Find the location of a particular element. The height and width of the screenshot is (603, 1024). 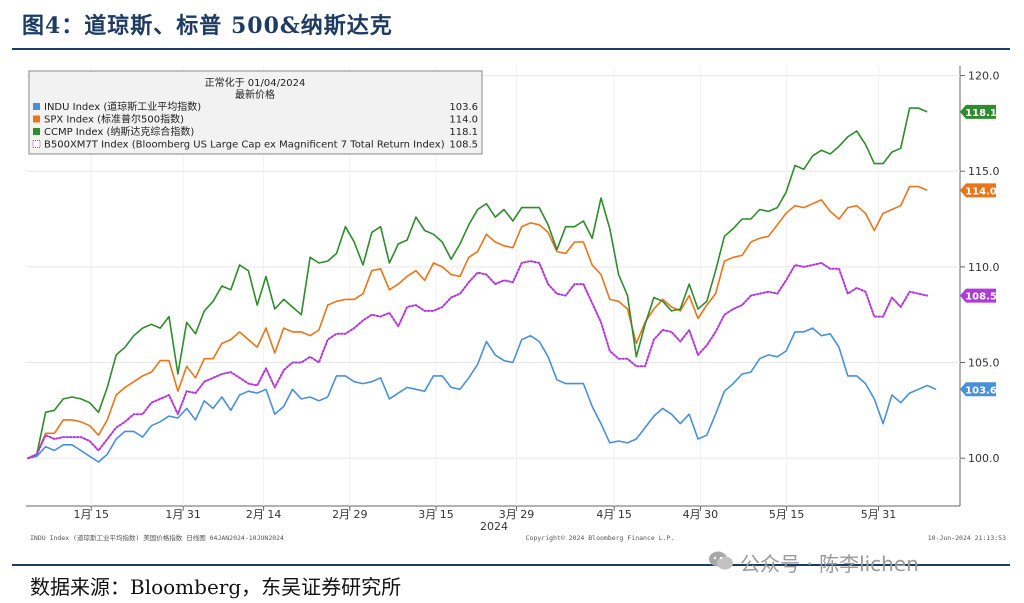

legend-name: INDU Index (道琼斯工业平均指数) is located at coordinates (122, 106).